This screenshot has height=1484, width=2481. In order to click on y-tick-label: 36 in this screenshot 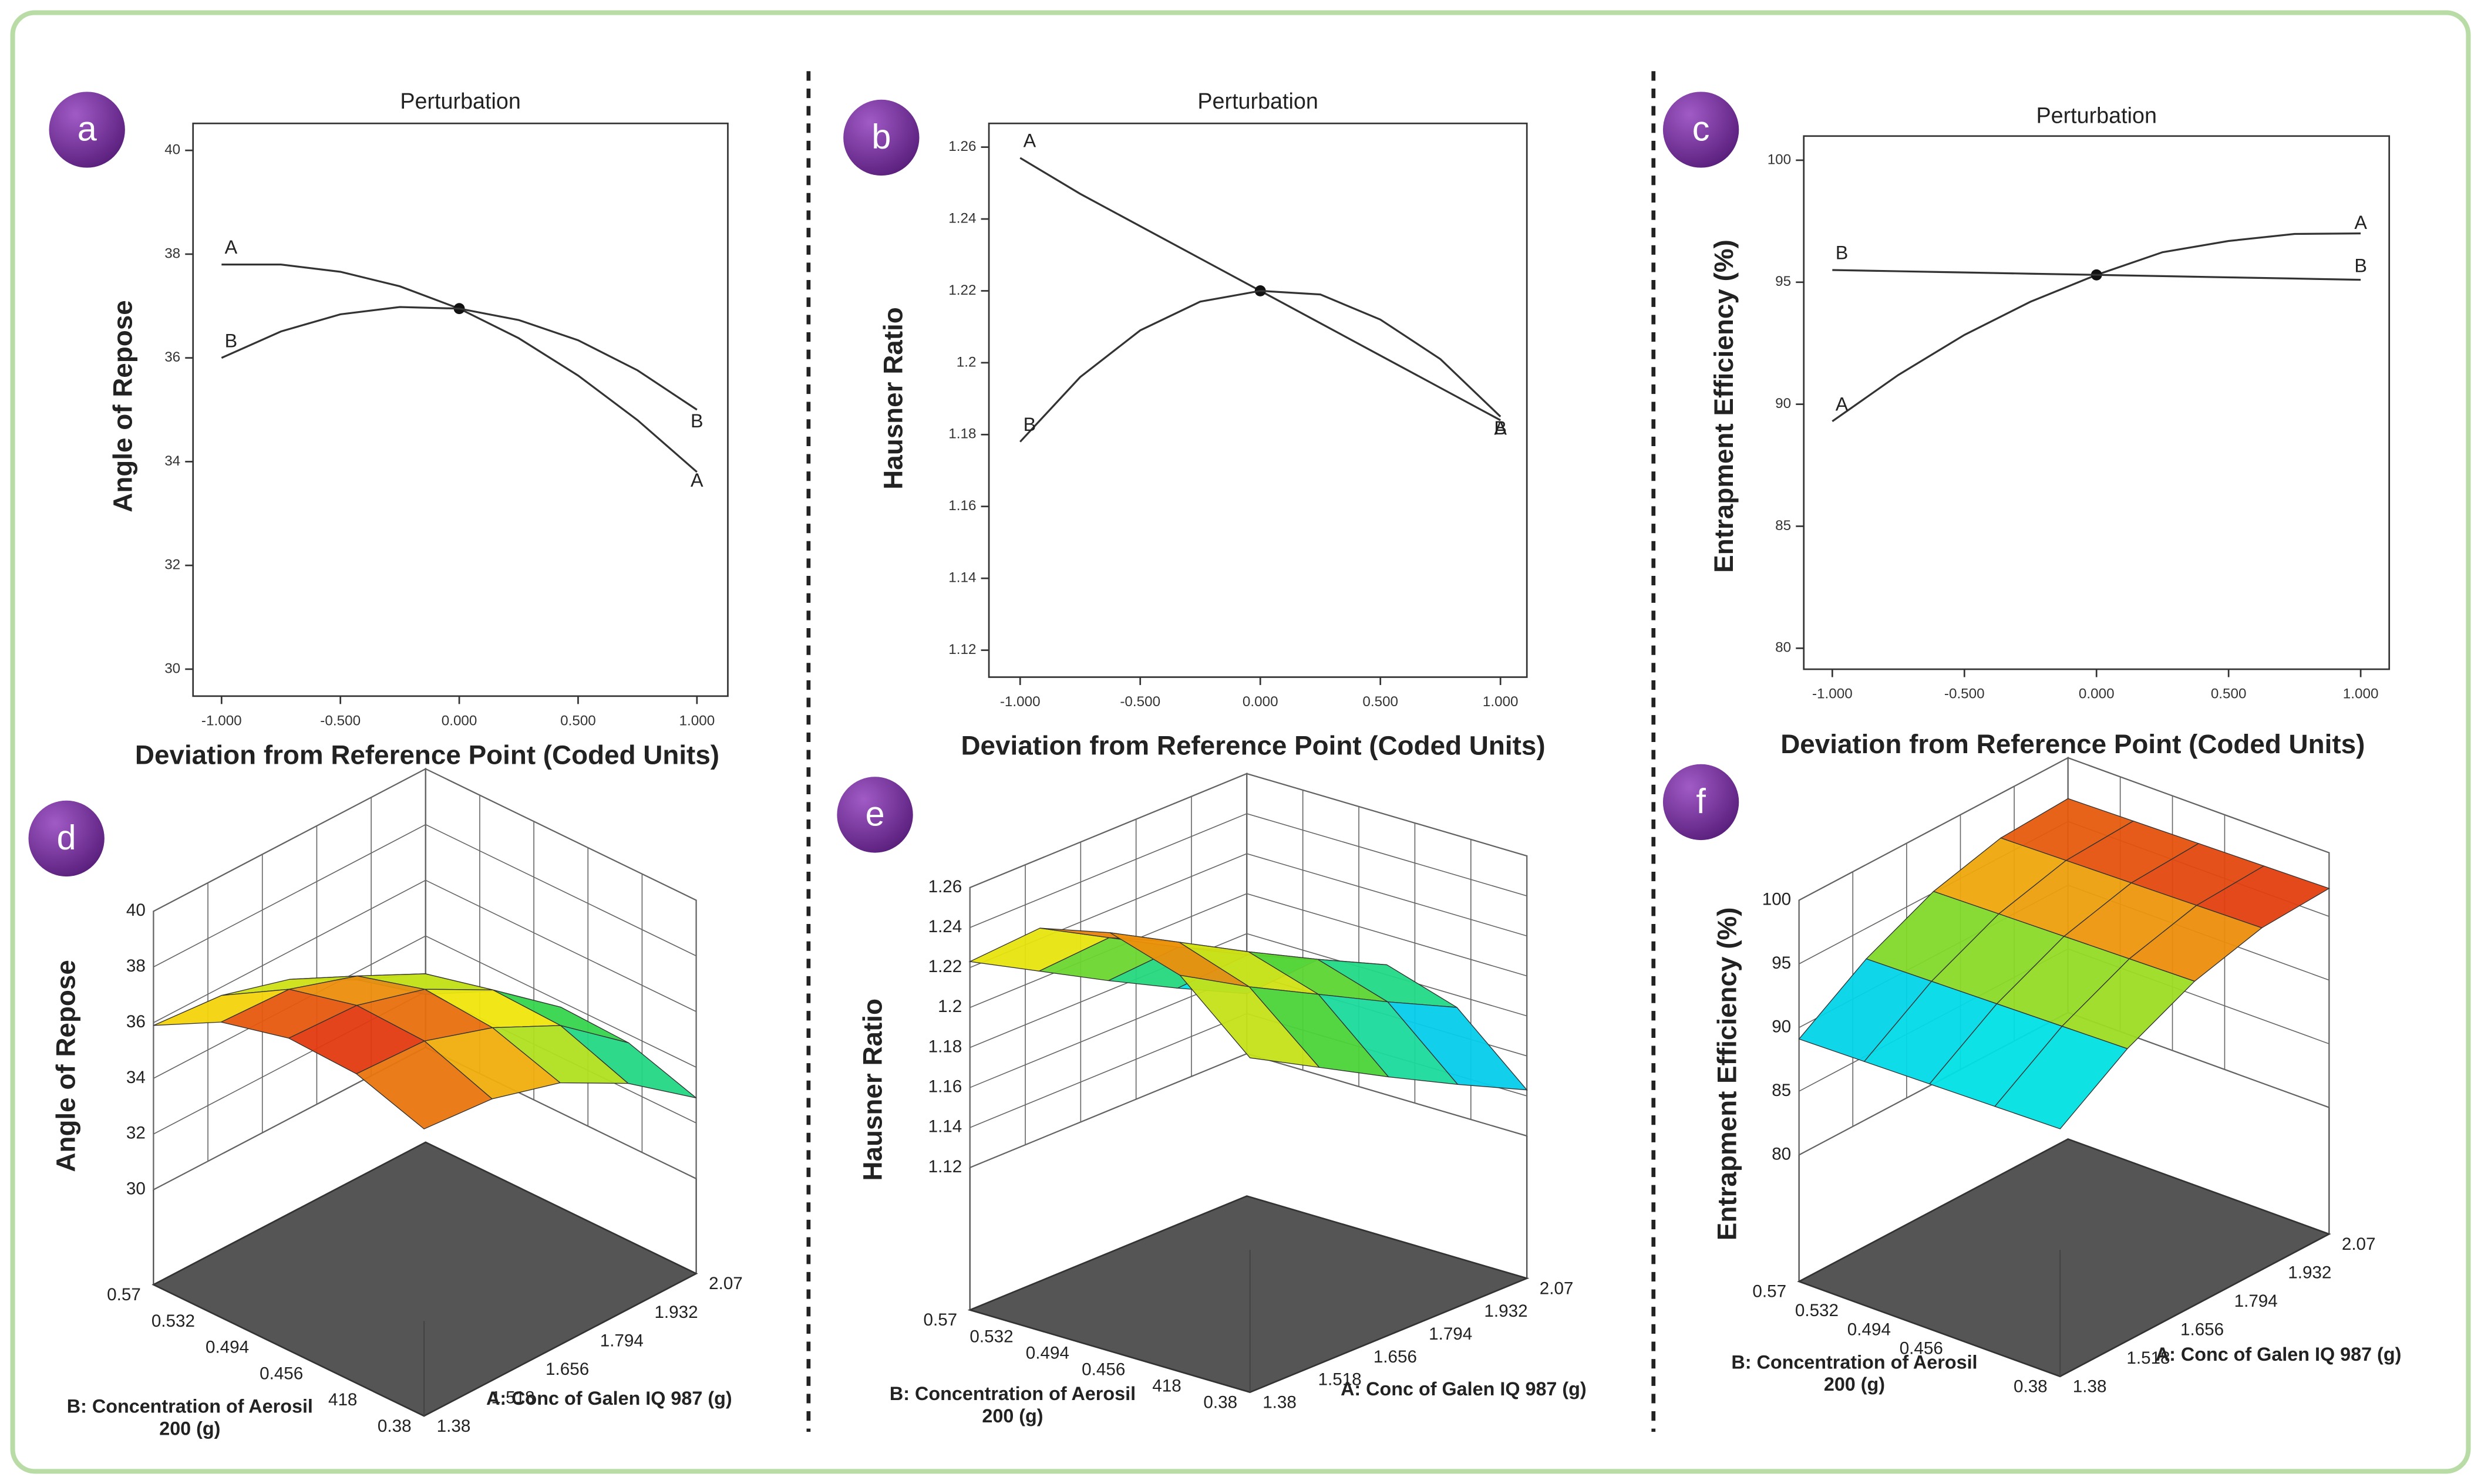, I will do `click(172, 357)`.